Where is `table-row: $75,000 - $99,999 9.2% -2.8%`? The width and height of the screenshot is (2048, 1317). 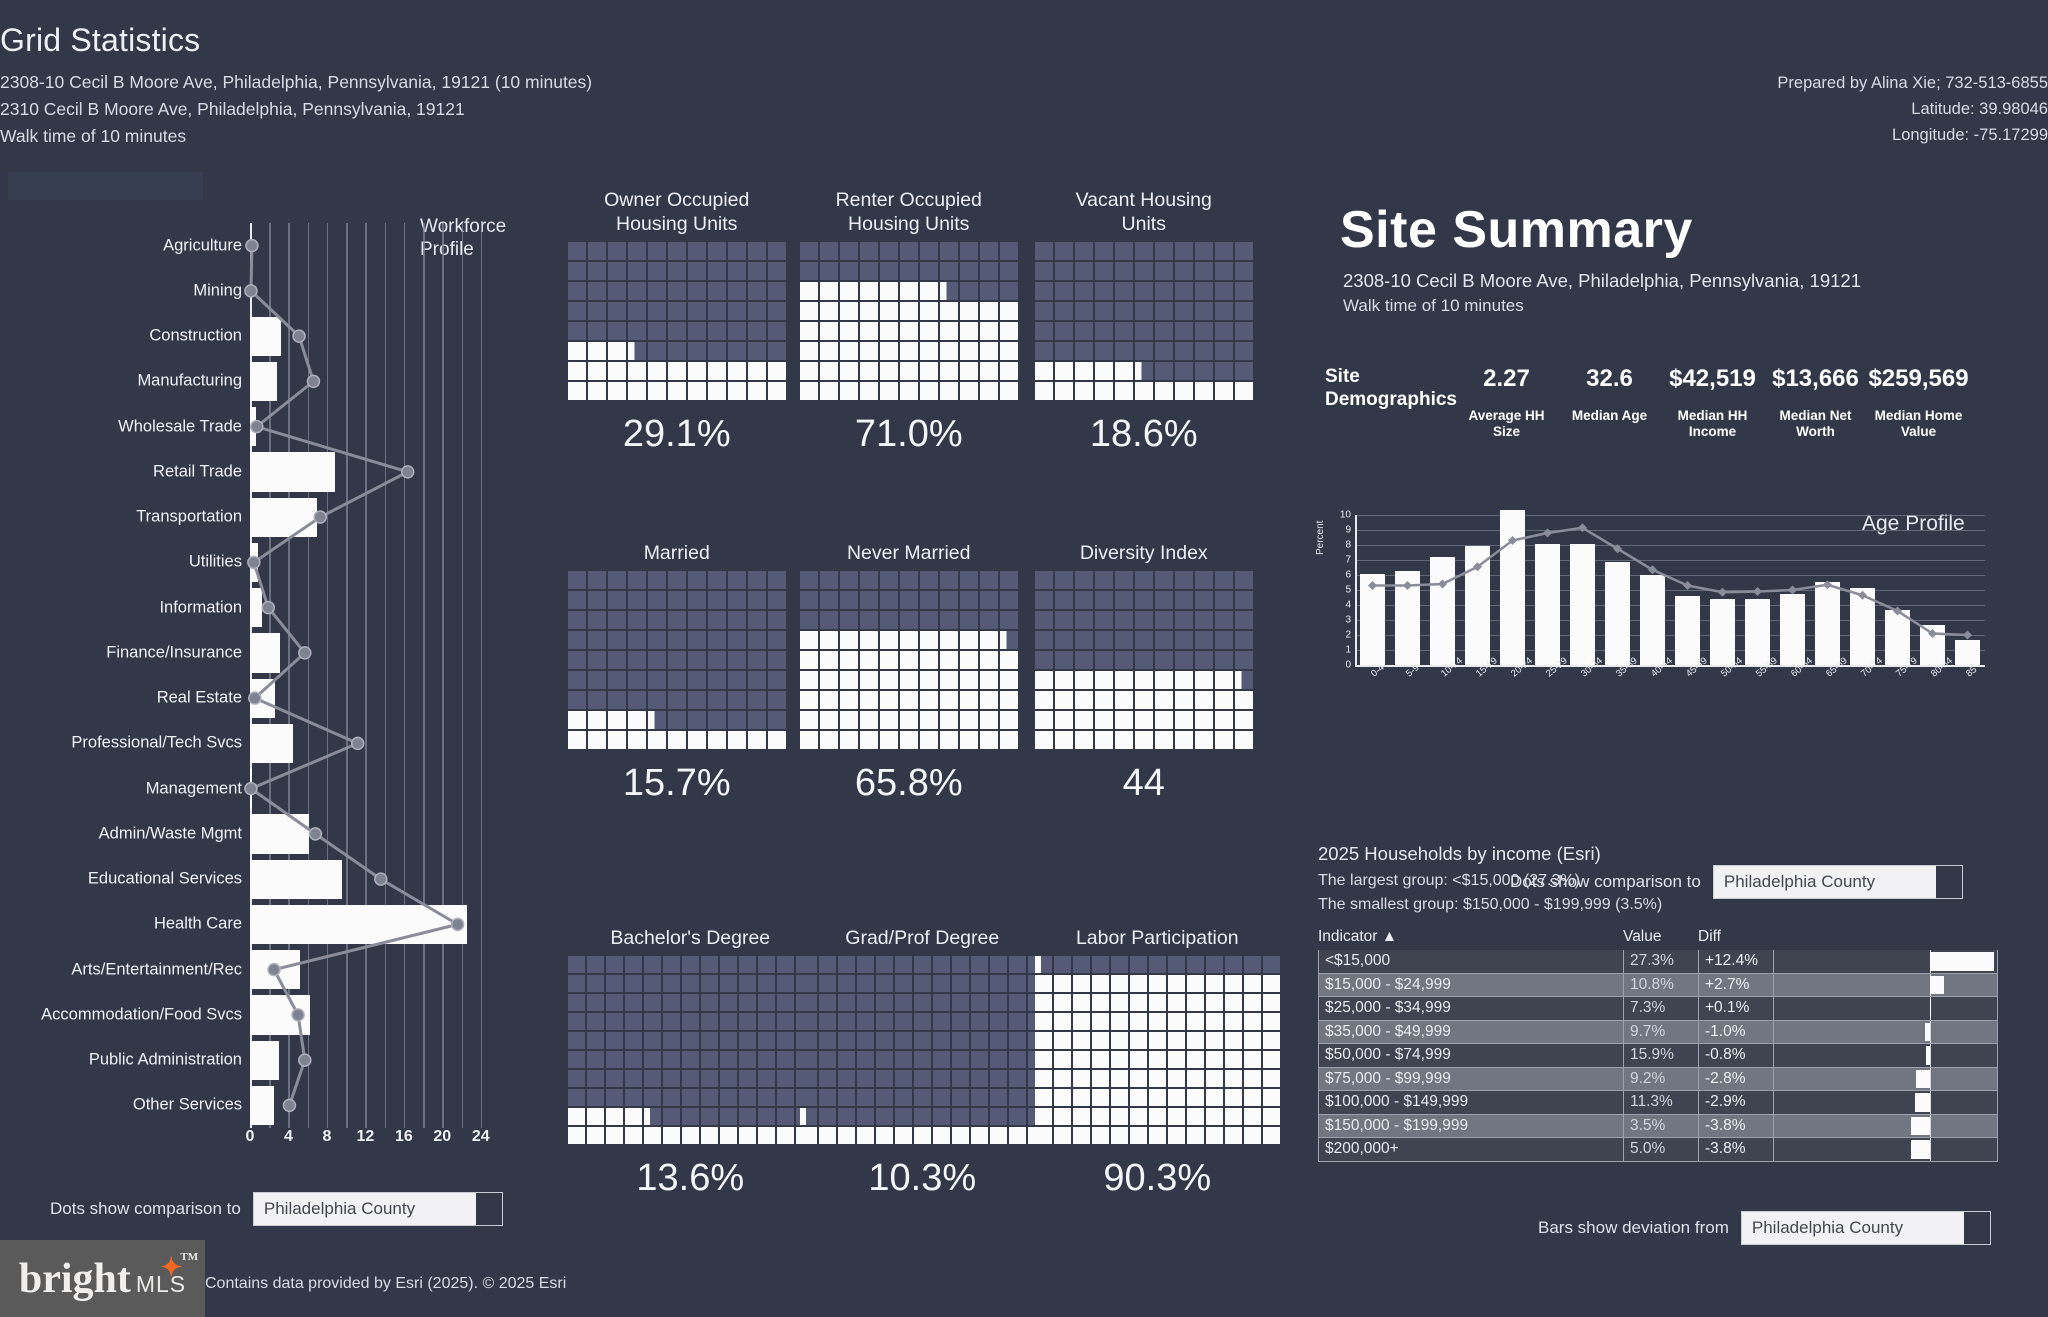
table-row: $75,000 - $99,999 9.2% -2.8% is located at coordinates (1658, 1079).